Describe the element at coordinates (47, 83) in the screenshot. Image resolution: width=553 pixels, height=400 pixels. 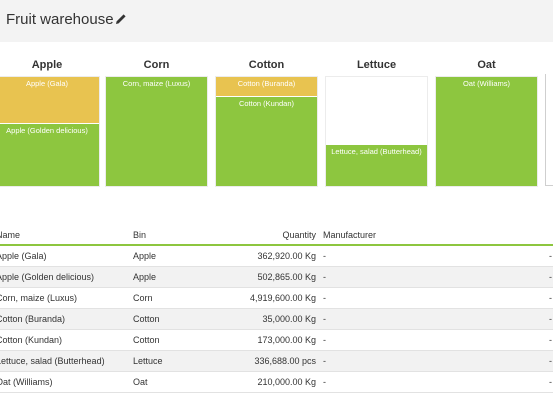
I see `bin-segment-label: Apple (Gala)` at that location.